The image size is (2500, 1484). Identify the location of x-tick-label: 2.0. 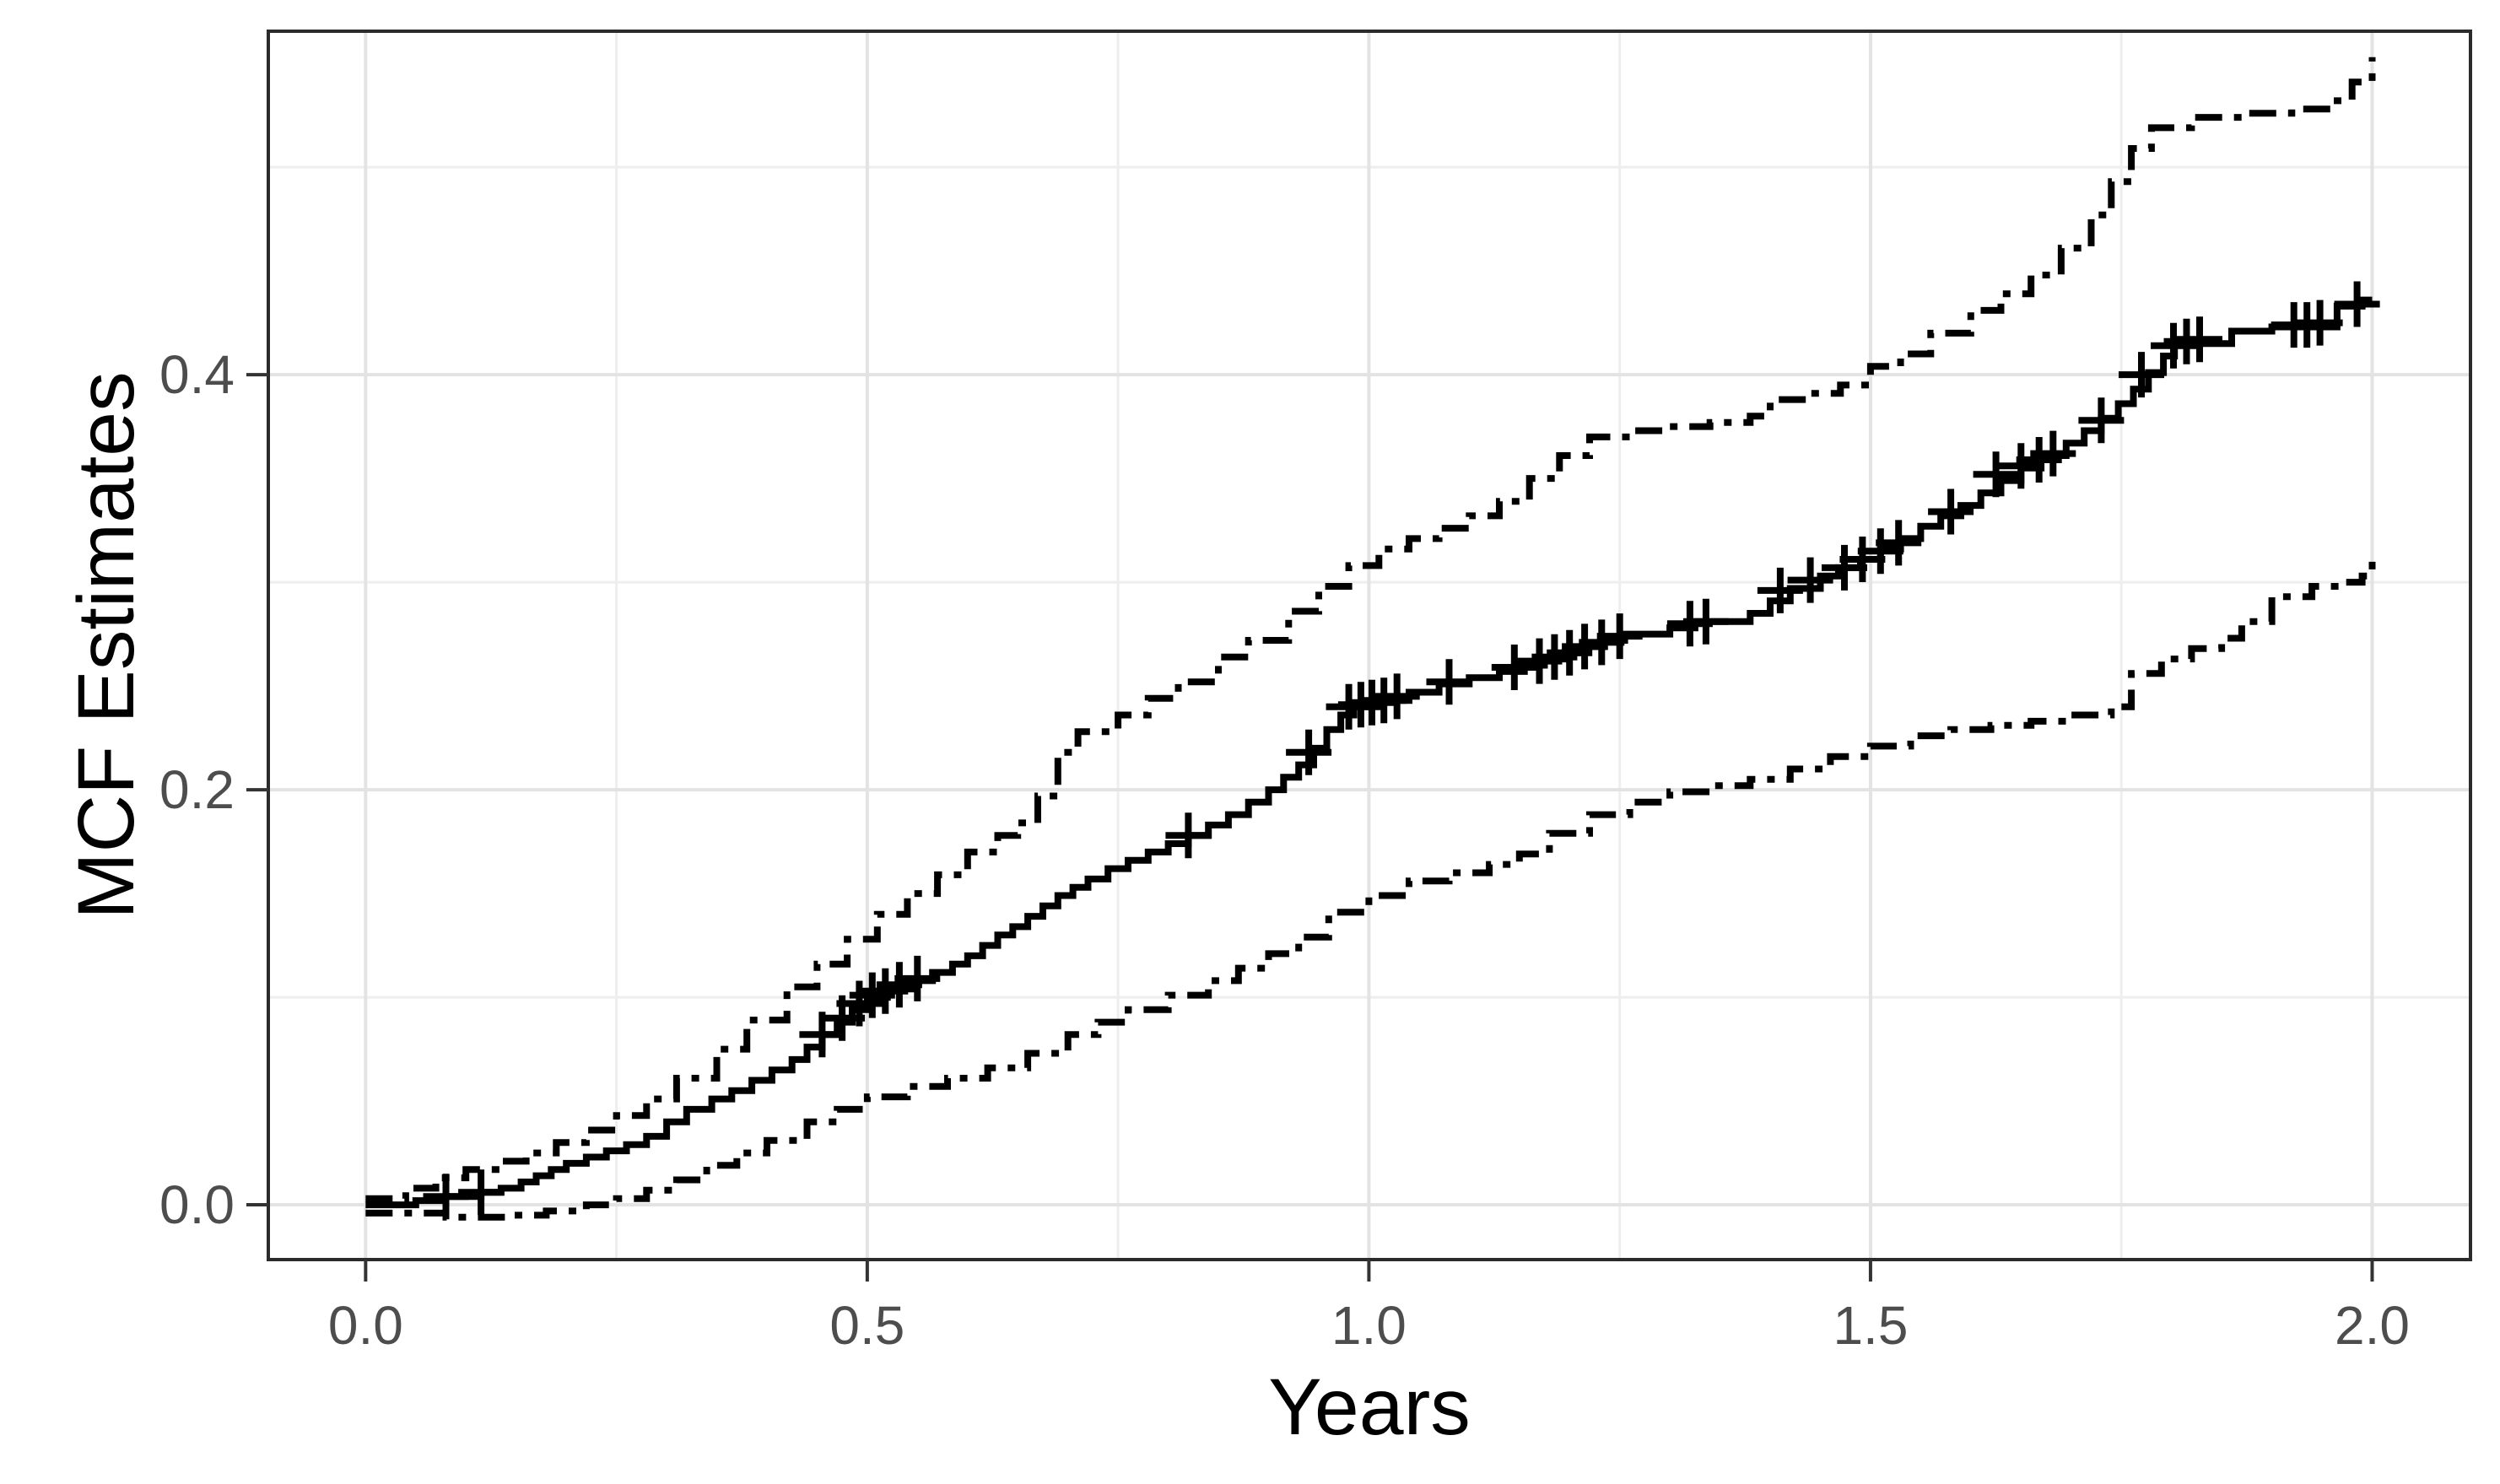
(2372, 1325).